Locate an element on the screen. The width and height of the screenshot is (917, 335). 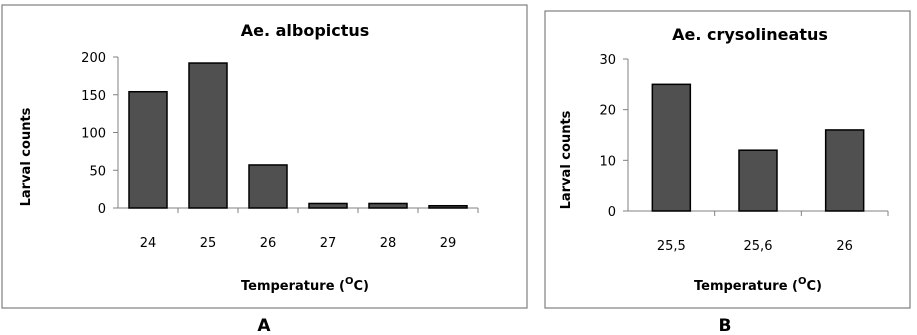
x-tick-label: 25,6 is located at coordinates (758, 246).